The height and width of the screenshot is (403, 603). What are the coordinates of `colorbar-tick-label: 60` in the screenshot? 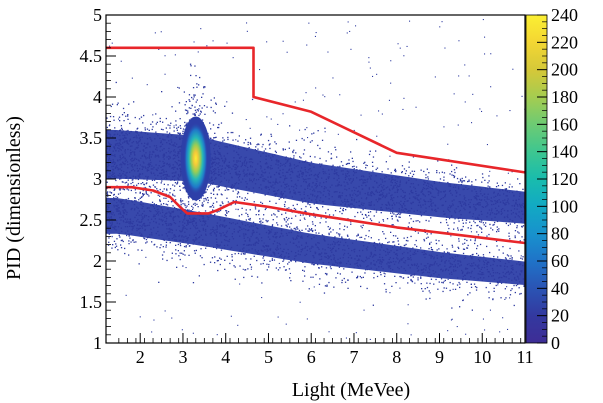 It's located at (560, 261).